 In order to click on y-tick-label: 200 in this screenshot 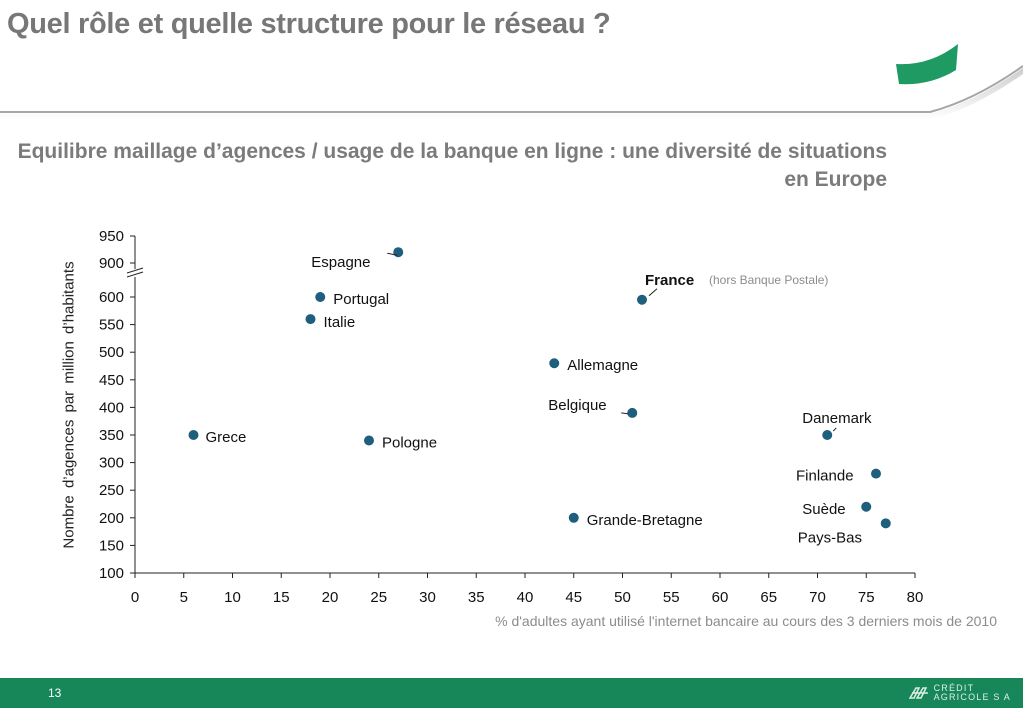, I will do `click(111, 518)`.